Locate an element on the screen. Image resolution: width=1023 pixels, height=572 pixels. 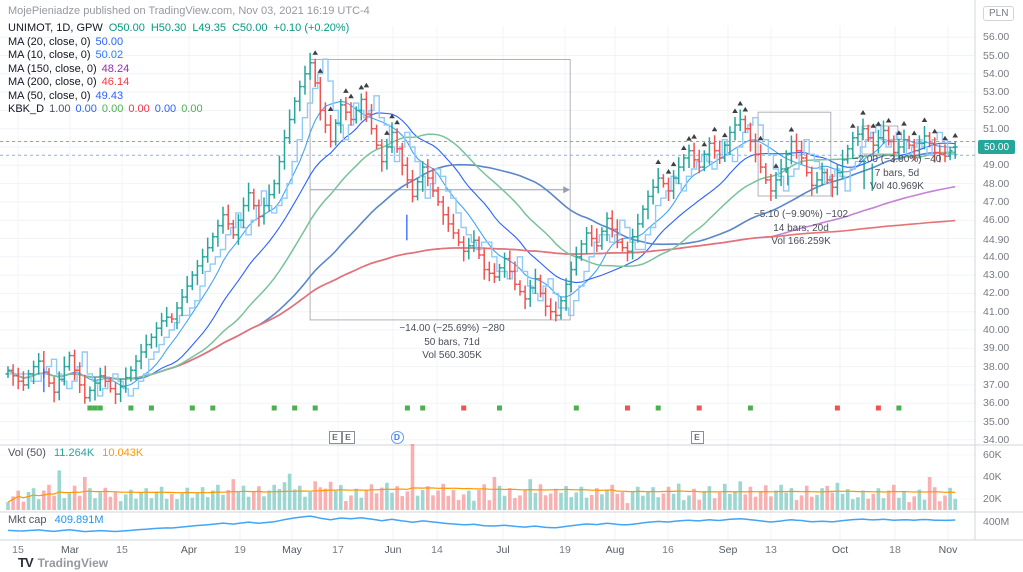
ma-legend-row: MA (150, close, 0) 48.24 is located at coordinates (178, 69).